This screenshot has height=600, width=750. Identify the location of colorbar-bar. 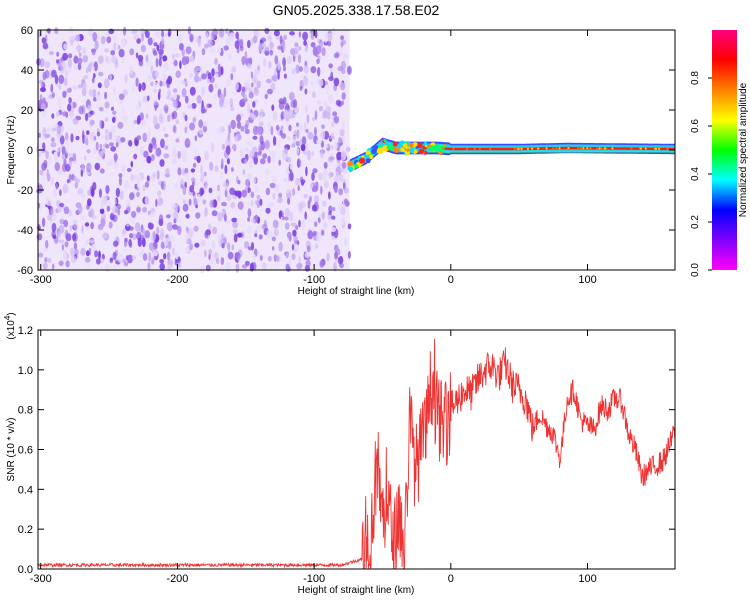
(724, 150).